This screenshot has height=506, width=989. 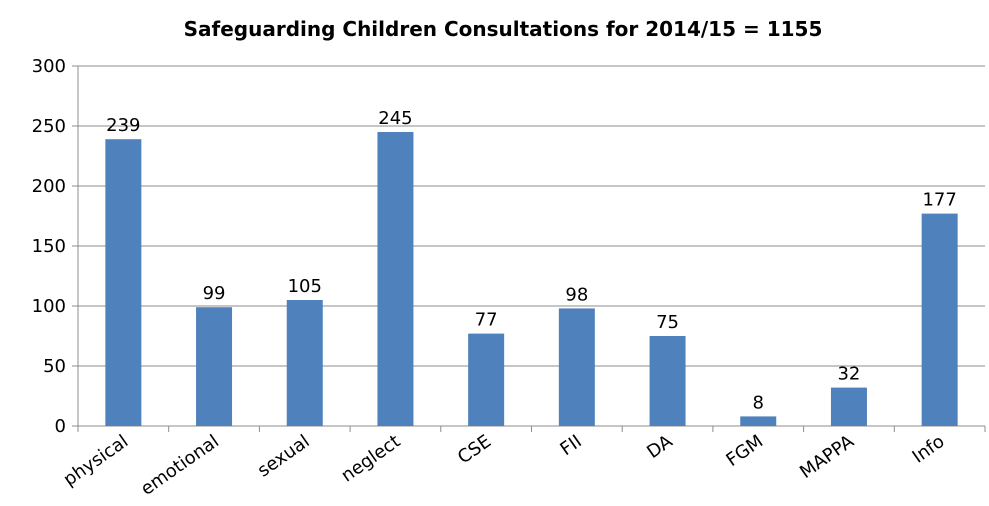 What do you see at coordinates (660, 447) in the screenshot?
I see `x-tick-label-da: DA` at bounding box center [660, 447].